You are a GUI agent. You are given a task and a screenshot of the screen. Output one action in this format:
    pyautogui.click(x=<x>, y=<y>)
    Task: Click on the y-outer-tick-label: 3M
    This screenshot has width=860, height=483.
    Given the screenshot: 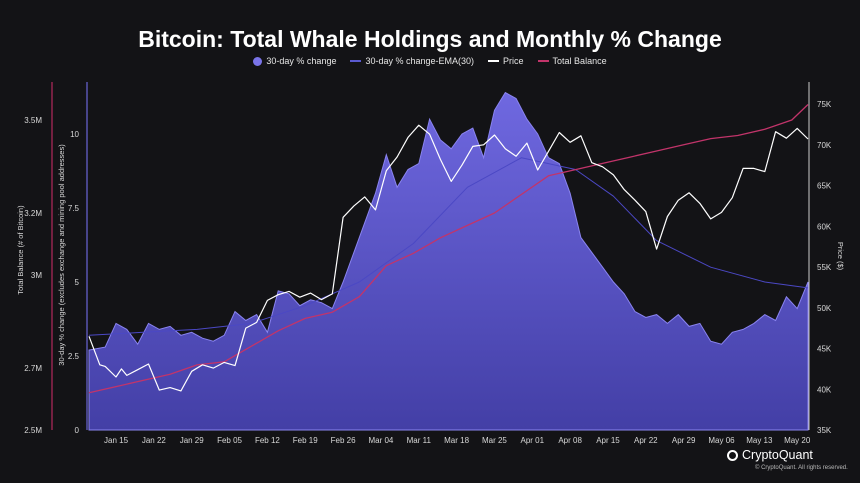 What is the action you would take?
    pyautogui.click(x=36, y=275)
    